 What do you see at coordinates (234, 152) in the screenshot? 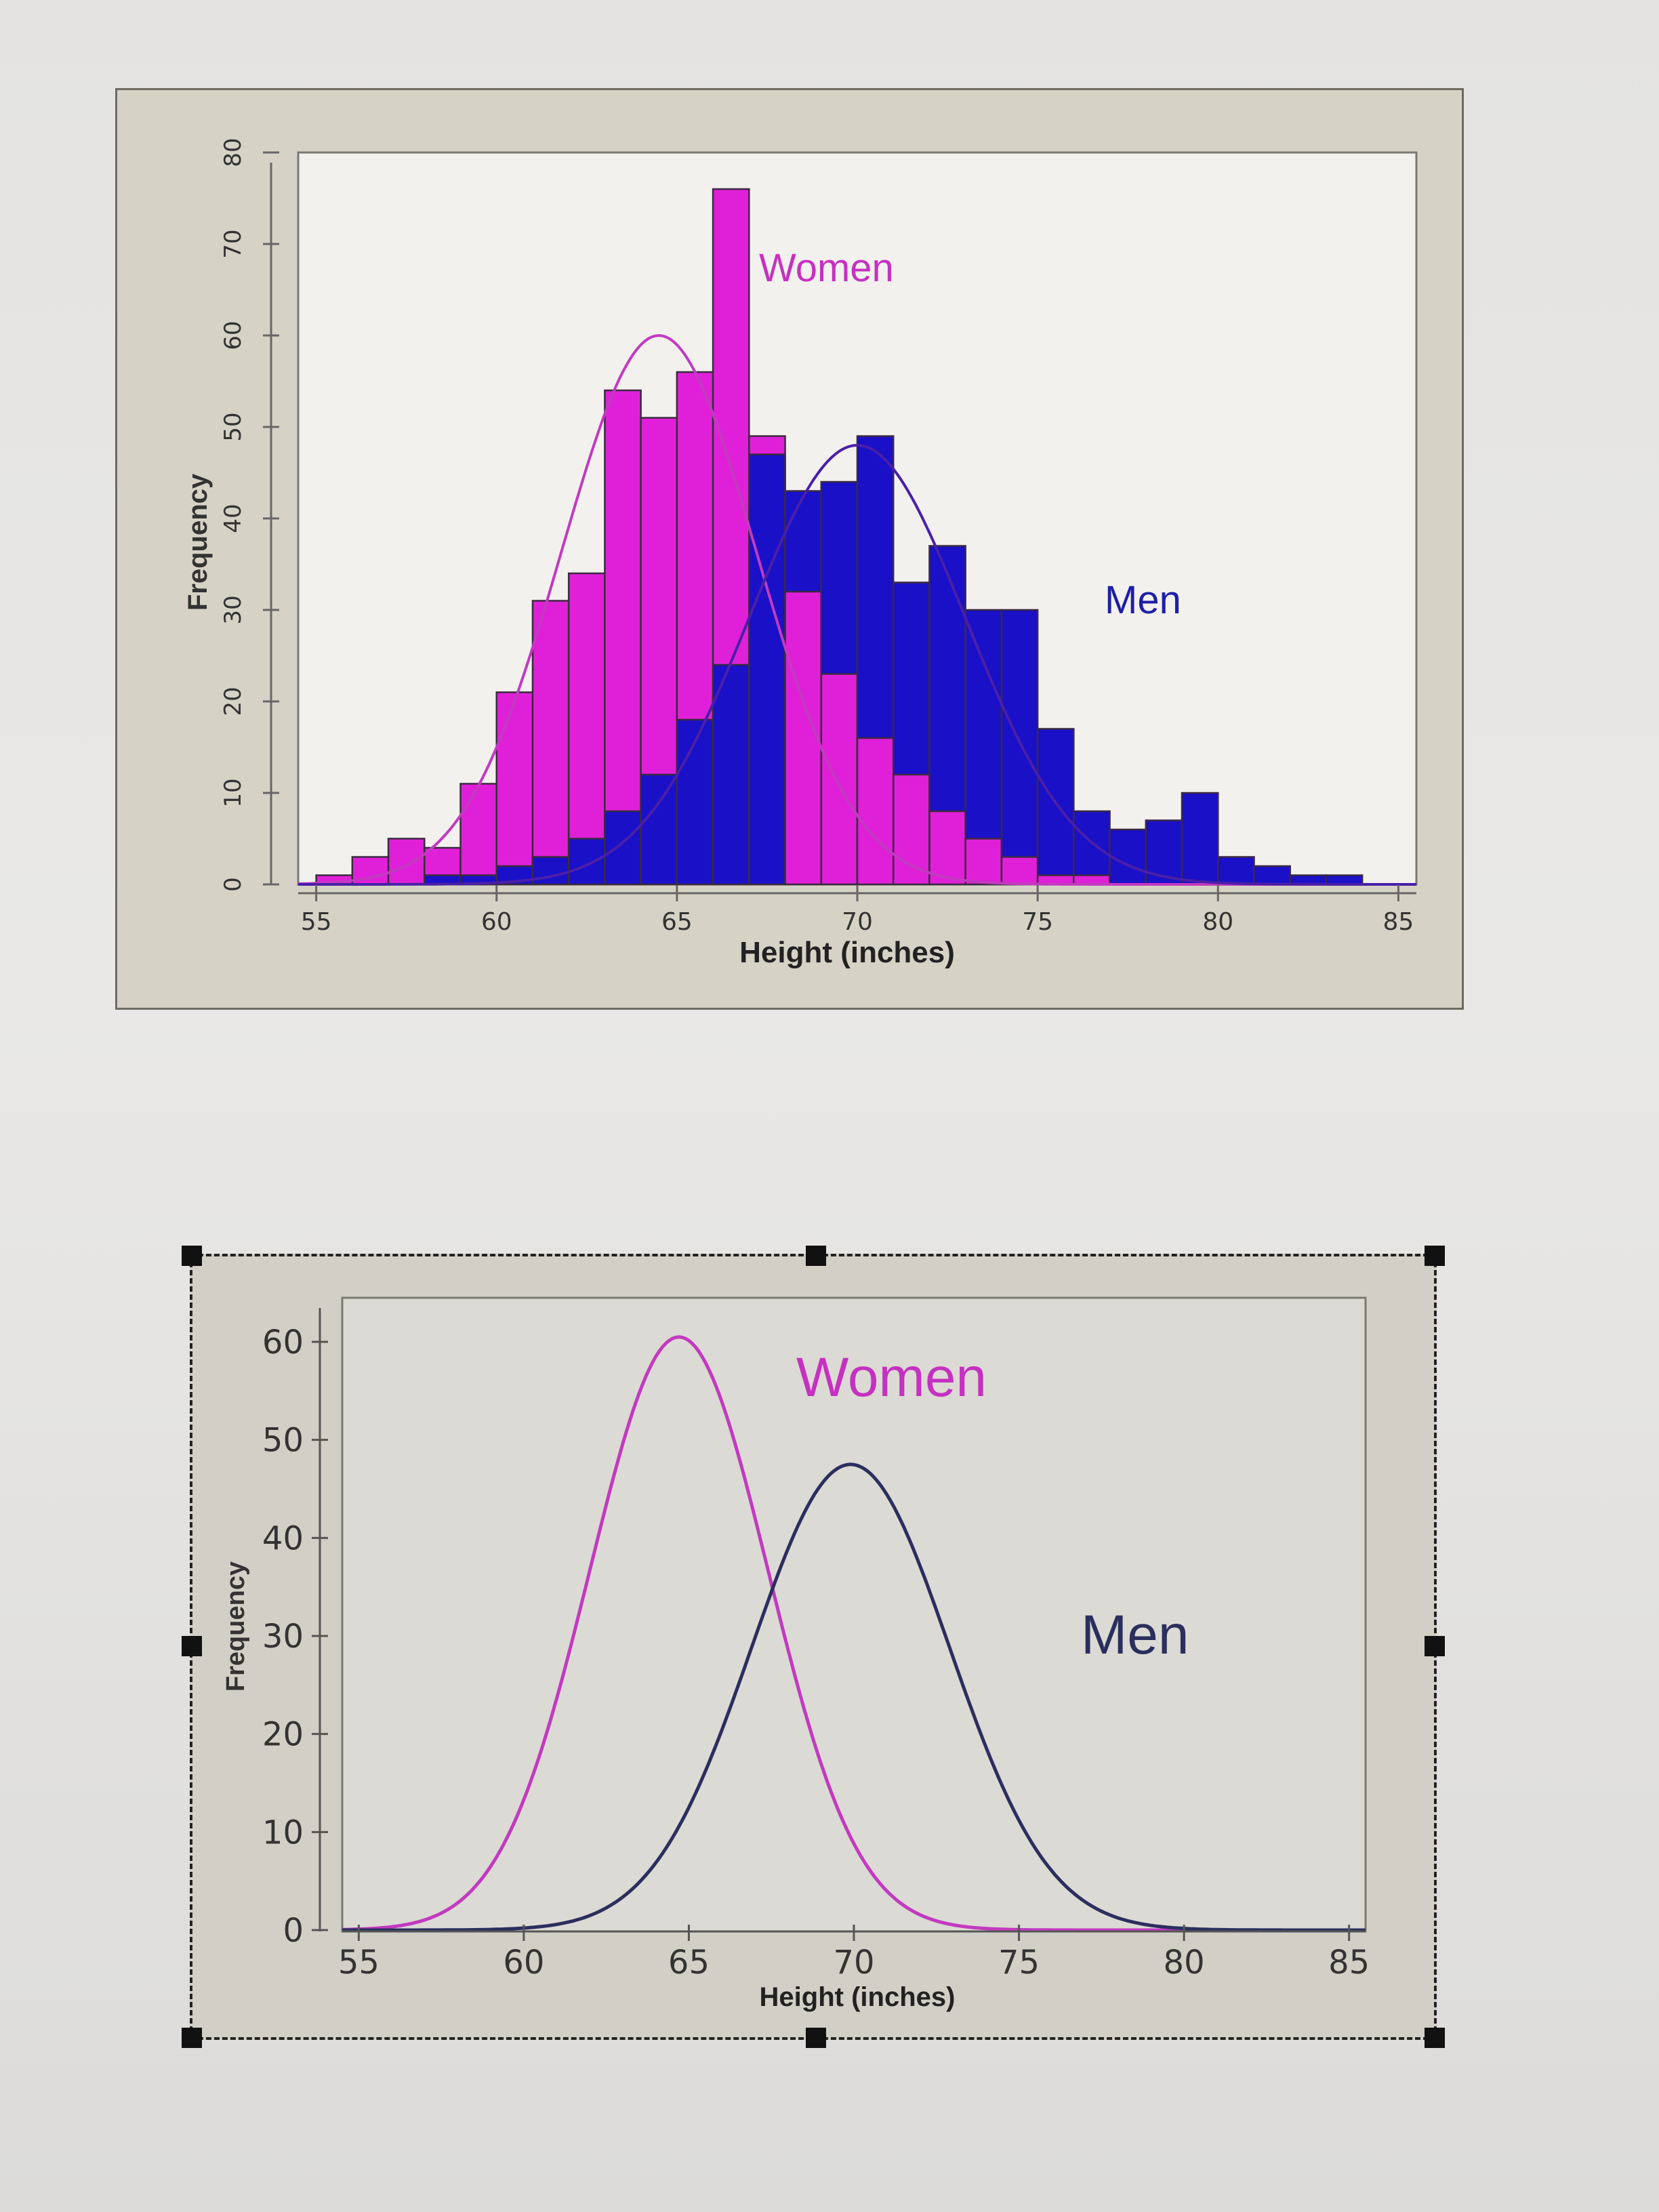
I see `y-tick-label: 80` at bounding box center [234, 152].